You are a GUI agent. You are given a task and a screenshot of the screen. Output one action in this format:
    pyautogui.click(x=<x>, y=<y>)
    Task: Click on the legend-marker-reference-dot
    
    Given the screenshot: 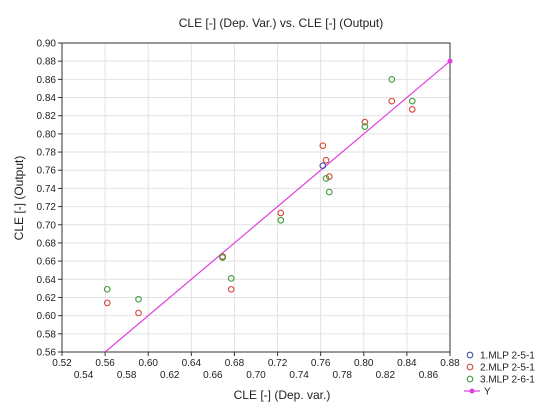 What is the action you would take?
    pyautogui.click(x=472, y=391)
    